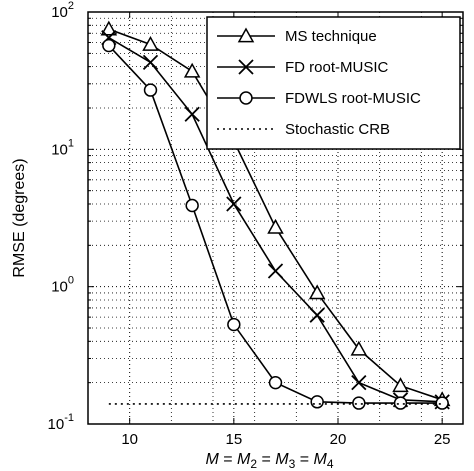  I want to click on legend-item: FD root-MUSIC, so click(303, 67).